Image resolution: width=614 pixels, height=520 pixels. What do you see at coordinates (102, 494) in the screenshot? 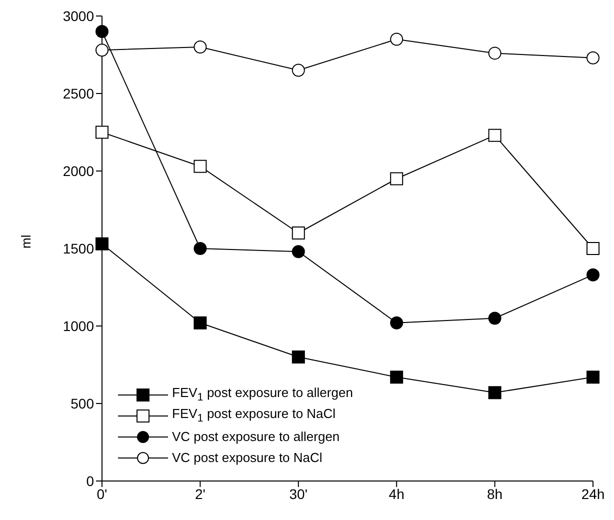
I see `x-tick-label: 0'` at bounding box center [102, 494].